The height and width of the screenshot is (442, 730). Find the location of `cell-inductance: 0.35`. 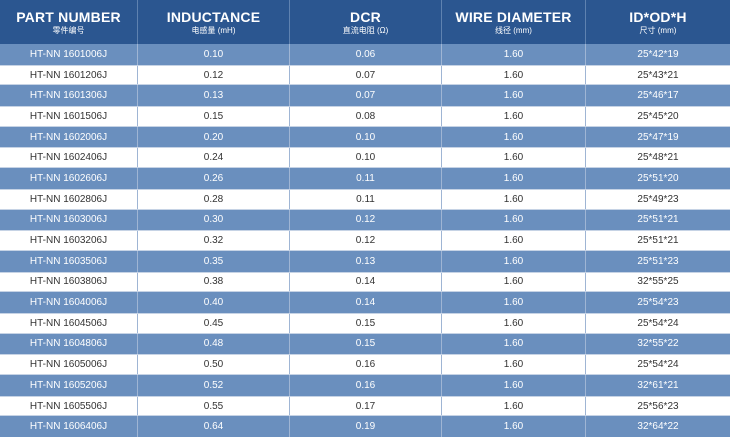

cell-inductance: 0.35 is located at coordinates (214, 261).